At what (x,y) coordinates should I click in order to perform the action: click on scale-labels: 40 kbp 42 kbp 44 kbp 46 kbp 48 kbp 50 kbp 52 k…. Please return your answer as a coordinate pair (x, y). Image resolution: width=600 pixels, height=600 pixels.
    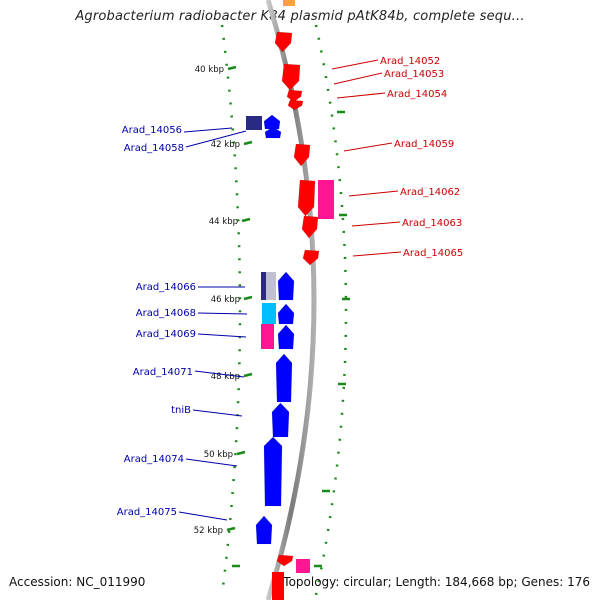
    Looking at the image, I should click on (217, 300).